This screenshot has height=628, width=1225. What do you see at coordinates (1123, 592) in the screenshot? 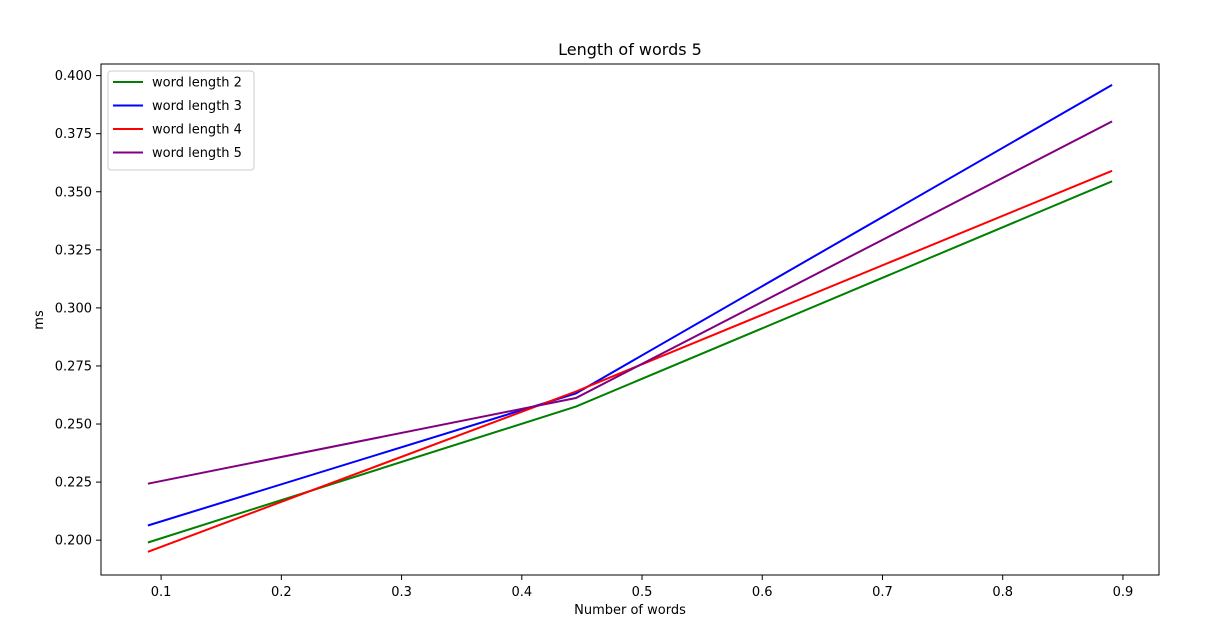
I see `x-tick-label: 0.9` at bounding box center [1123, 592].